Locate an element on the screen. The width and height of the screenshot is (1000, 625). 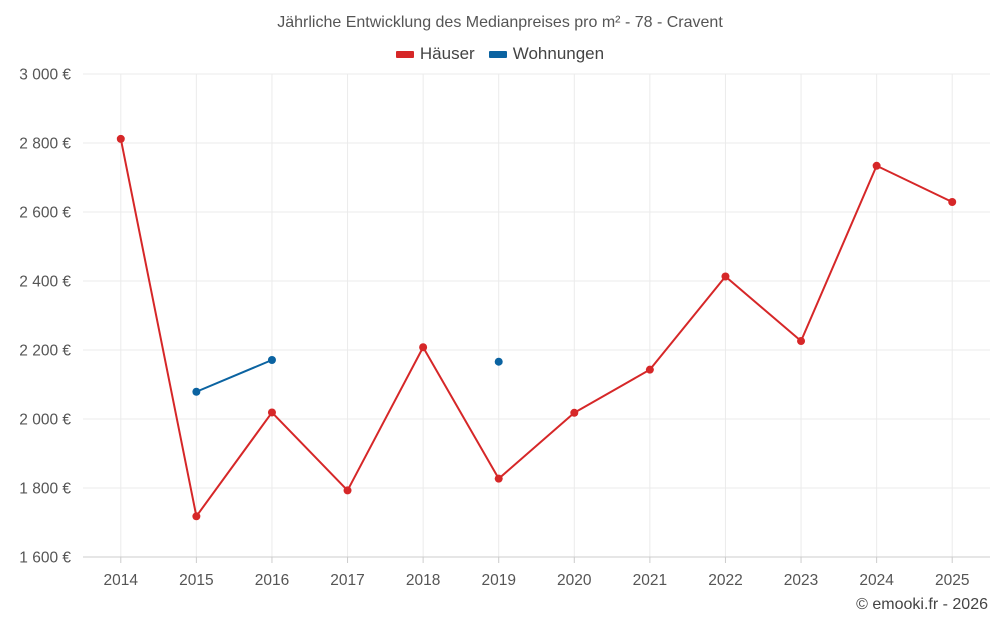
data-point-haeuser-2019 is located at coordinates (498, 478).